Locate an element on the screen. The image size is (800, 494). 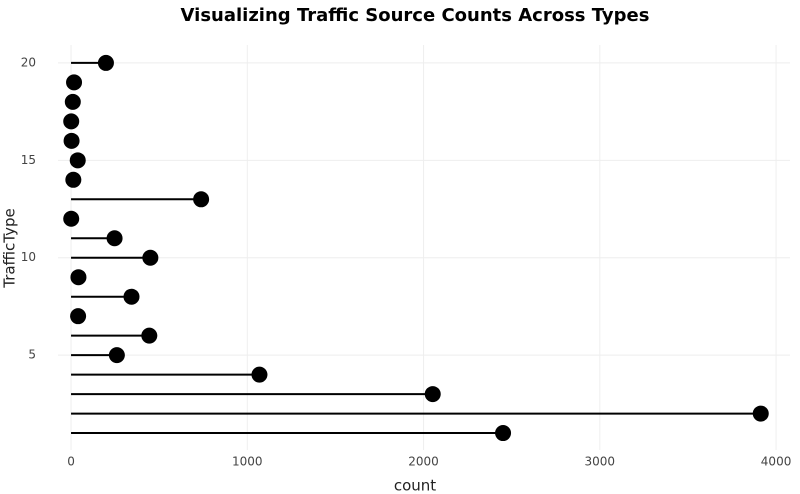
y-axis-title: TrafficType is located at coordinates (10, 248).